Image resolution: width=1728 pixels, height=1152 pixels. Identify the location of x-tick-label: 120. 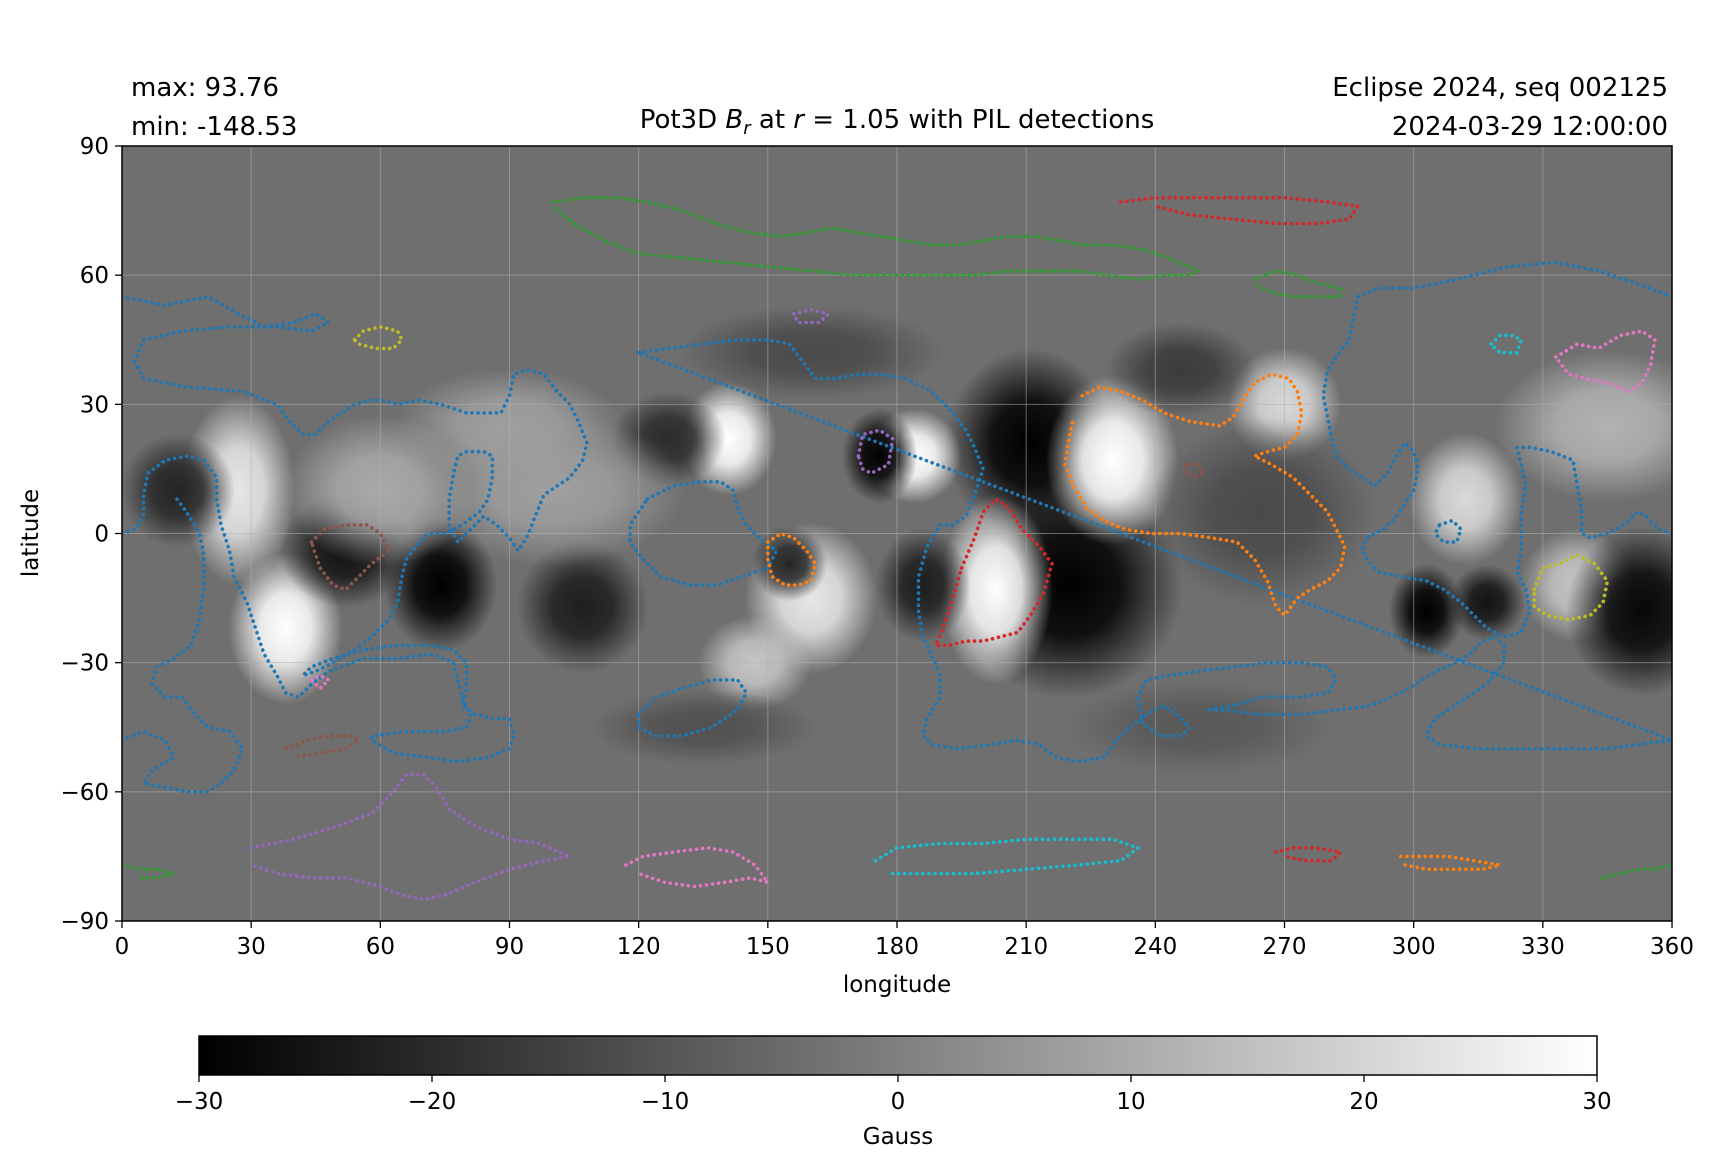
(639, 947).